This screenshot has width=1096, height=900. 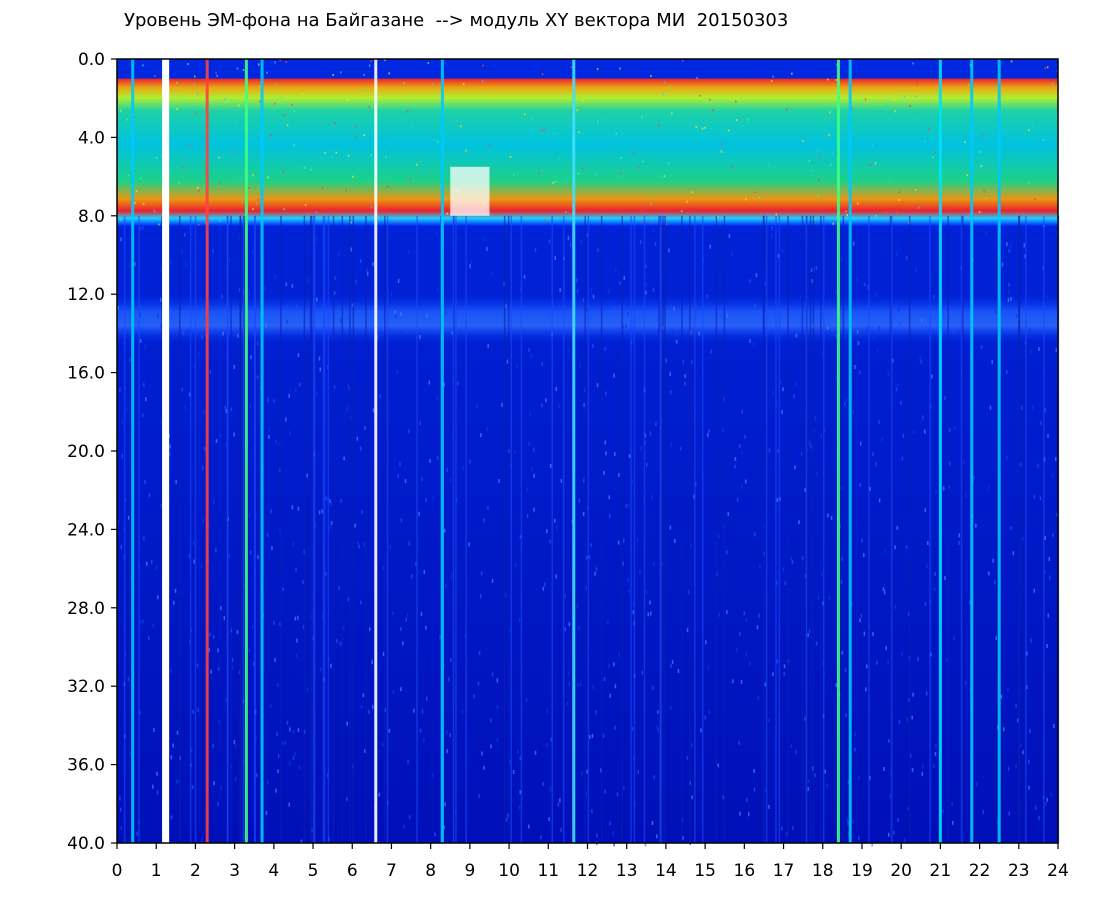 I want to click on weak-band, so click(x=587, y=319).